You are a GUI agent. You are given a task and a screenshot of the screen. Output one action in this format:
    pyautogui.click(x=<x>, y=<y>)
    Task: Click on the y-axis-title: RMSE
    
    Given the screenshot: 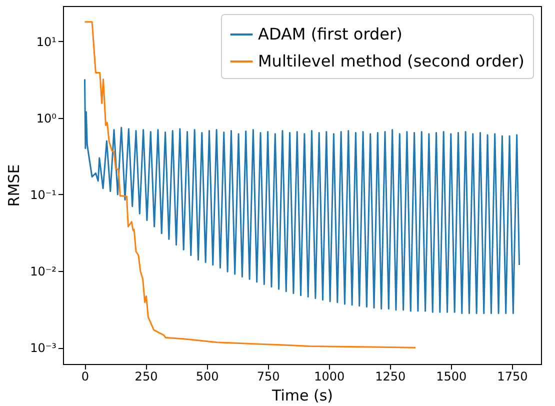 What is the action you would take?
    pyautogui.click(x=14, y=185)
    